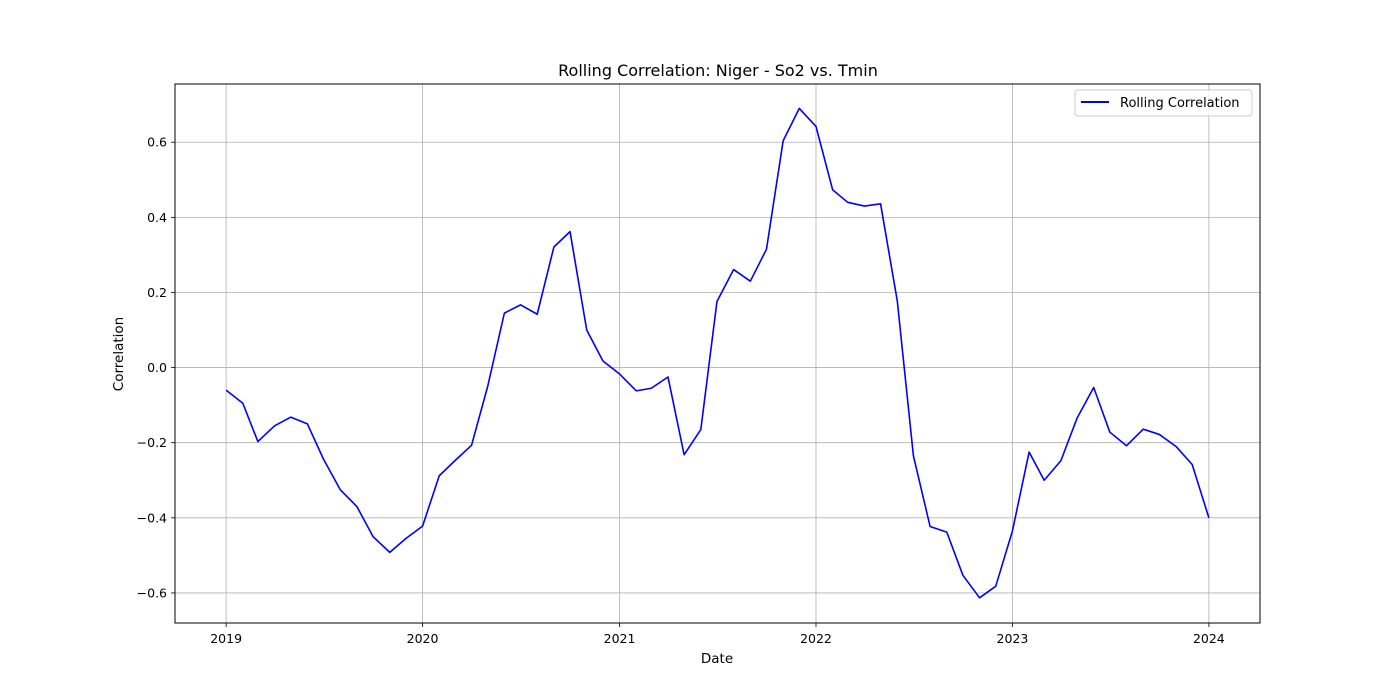 This screenshot has width=1400, height=700. What do you see at coordinates (157, 217) in the screenshot?
I see `y-tick-label: 0.4` at bounding box center [157, 217].